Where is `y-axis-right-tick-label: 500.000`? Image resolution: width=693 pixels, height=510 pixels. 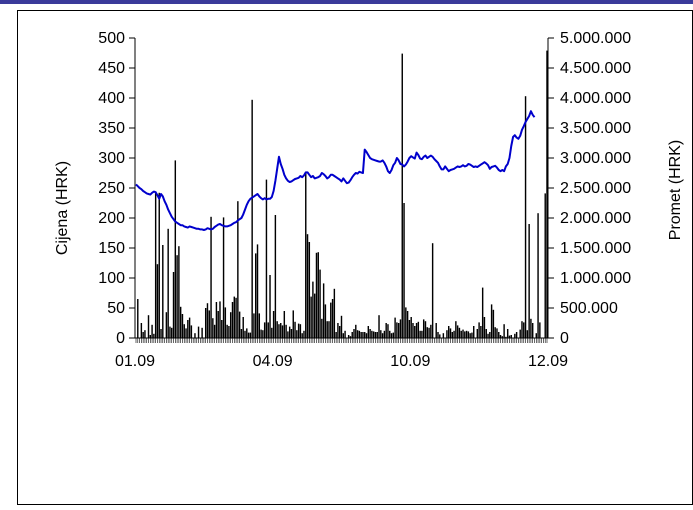
y-axis-right-tick-label: 500.000 is located at coordinates (589, 308).